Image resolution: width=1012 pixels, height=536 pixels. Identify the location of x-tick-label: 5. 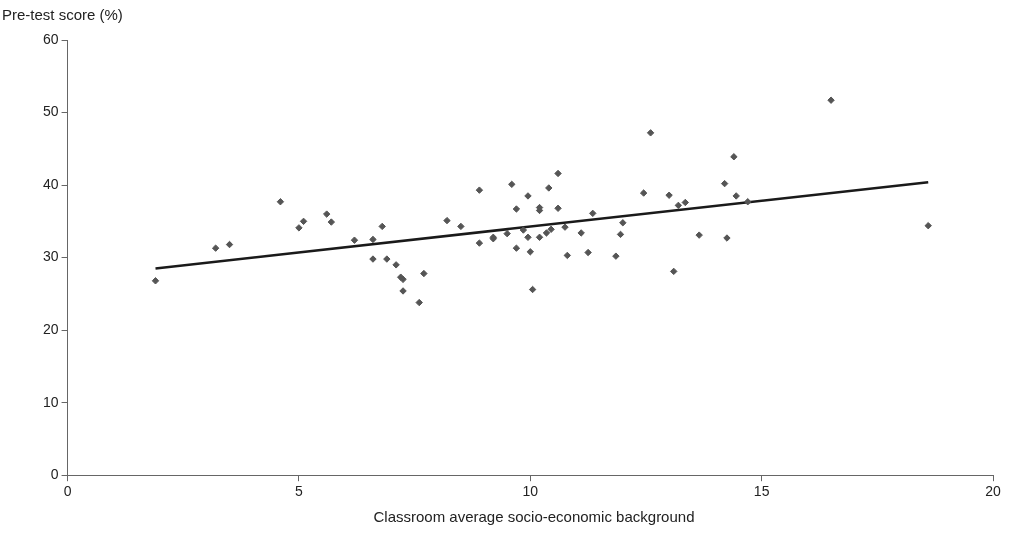
(299, 491).